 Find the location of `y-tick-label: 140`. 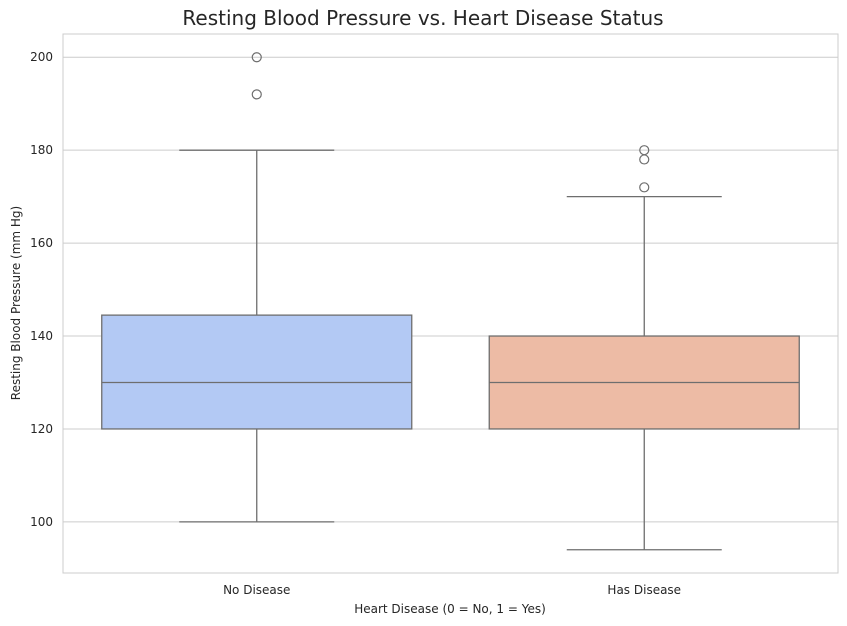

y-tick-label: 140 is located at coordinates (41, 336).